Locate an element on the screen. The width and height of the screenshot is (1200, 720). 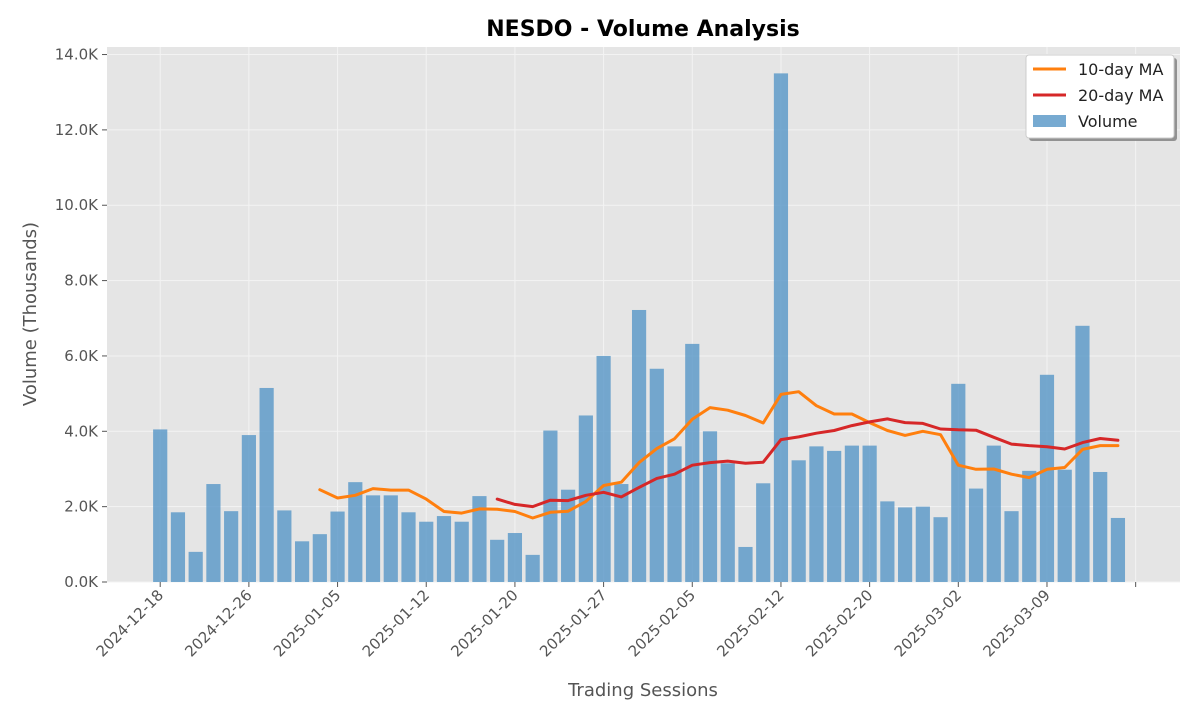
y-tick-label: 10.0K is located at coordinates (77, 205).